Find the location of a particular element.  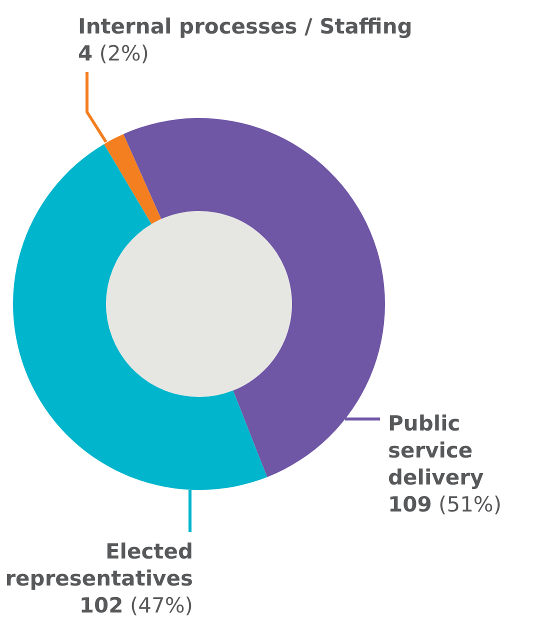

data-label: 109 (51%) is located at coordinates (445, 504).